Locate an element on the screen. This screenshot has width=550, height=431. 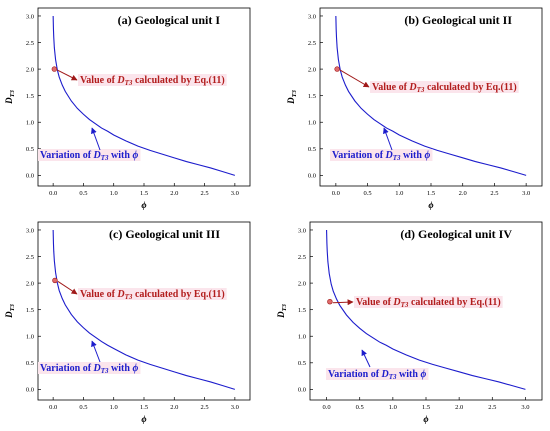
chart-title: (a) Geological unit I is located at coordinates (169, 20).